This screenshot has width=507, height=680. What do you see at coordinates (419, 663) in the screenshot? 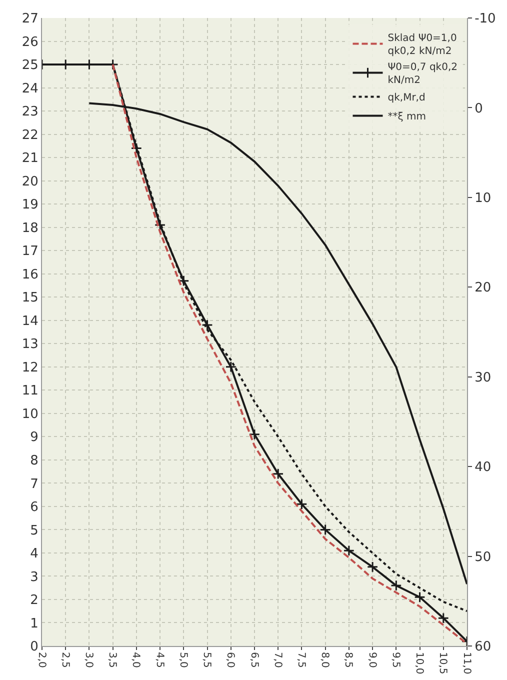
I see `x-tick-label: 10,0` at bounding box center [419, 663].